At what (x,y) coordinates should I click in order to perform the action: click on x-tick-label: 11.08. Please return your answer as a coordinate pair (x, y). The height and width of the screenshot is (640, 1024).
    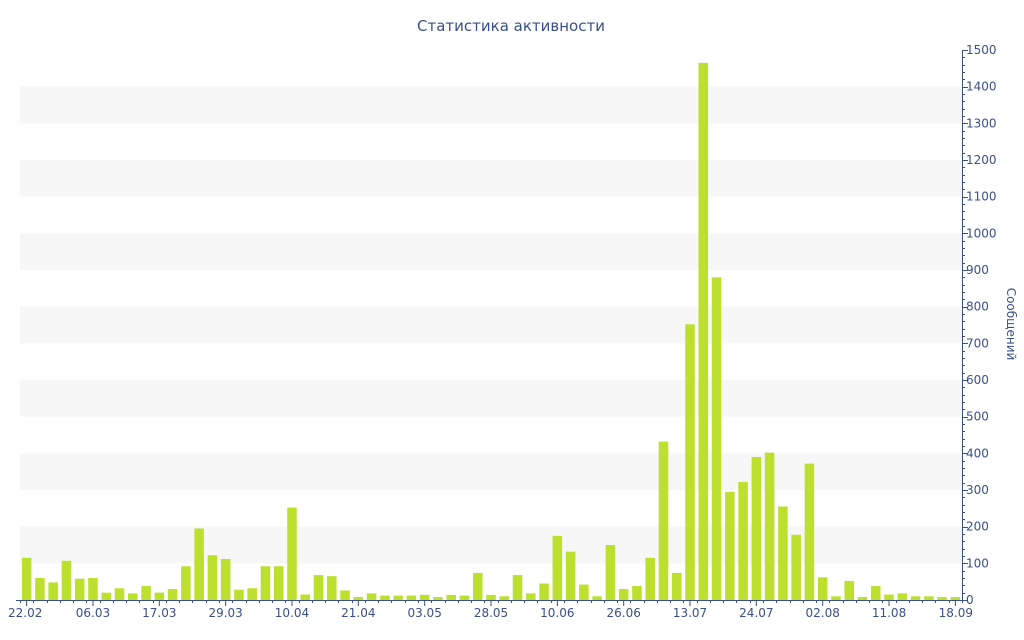
    Looking at the image, I should click on (889, 613).